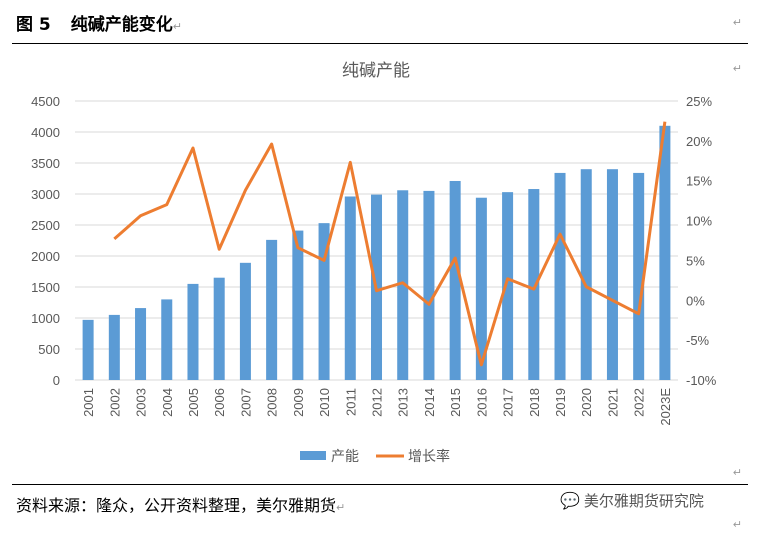 The image size is (766, 534). Describe the element at coordinates (699, 141) in the screenshot. I see `right-tick-label: 20%` at that location.